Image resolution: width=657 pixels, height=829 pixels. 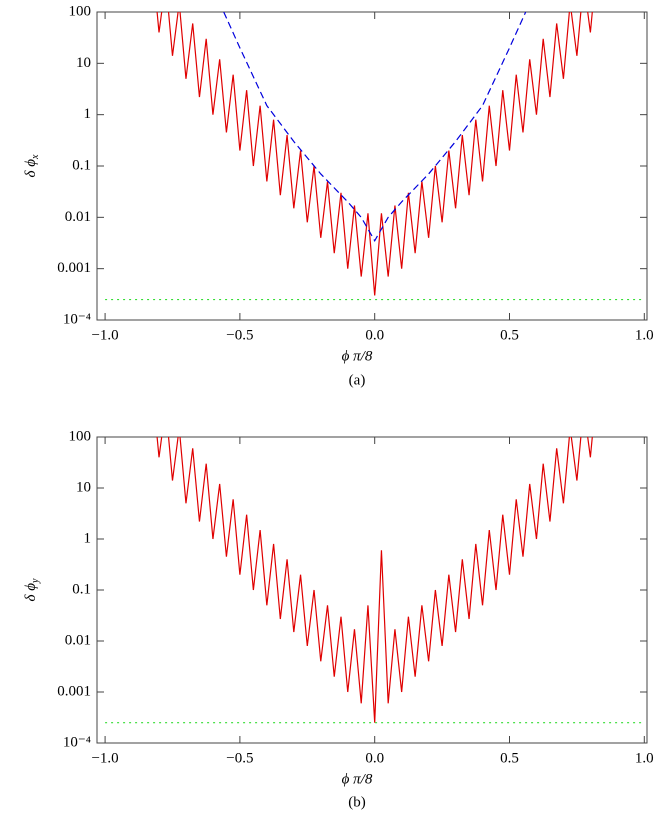 What do you see at coordinates (357, 802) in the screenshot?
I see `caption: (b)` at bounding box center [357, 802].